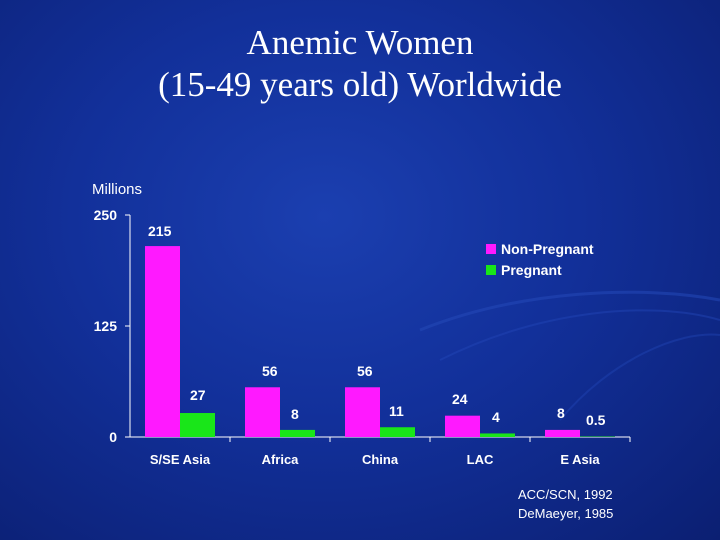  I want to click on x-tick-label: LAC, so click(480, 459).